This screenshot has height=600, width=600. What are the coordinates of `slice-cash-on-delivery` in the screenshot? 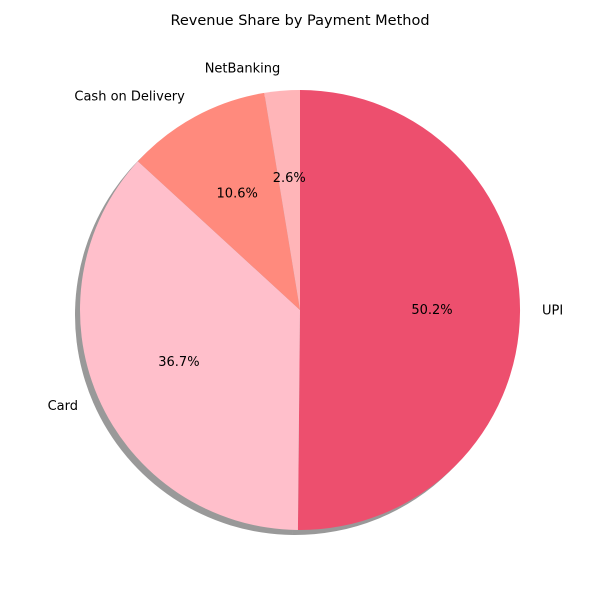 It's located at (218, 201).